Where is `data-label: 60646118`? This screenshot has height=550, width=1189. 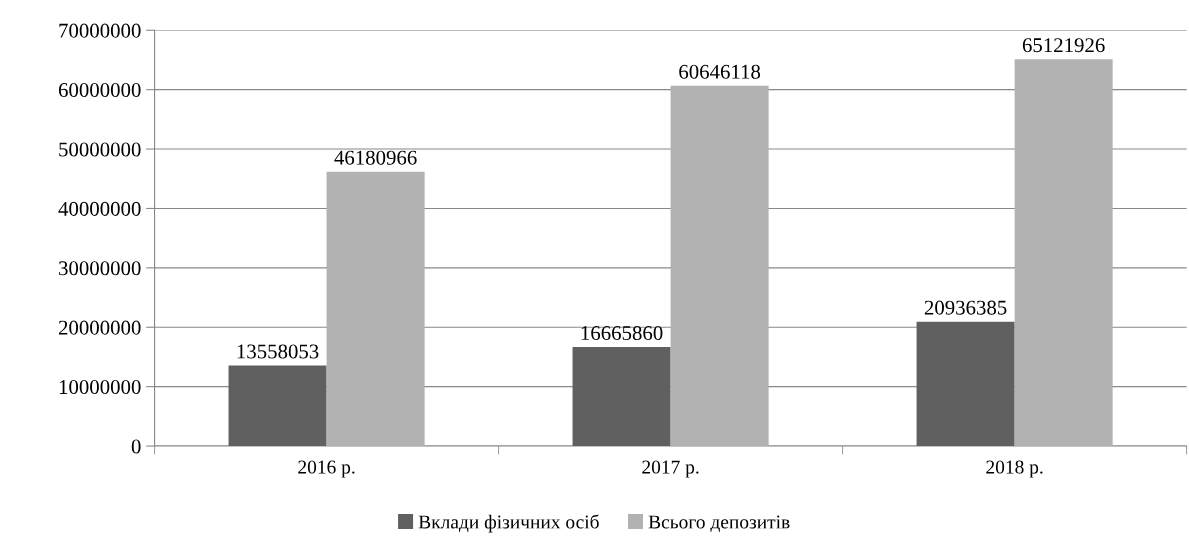 data-label: 60646118 is located at coordinates (720, 71).